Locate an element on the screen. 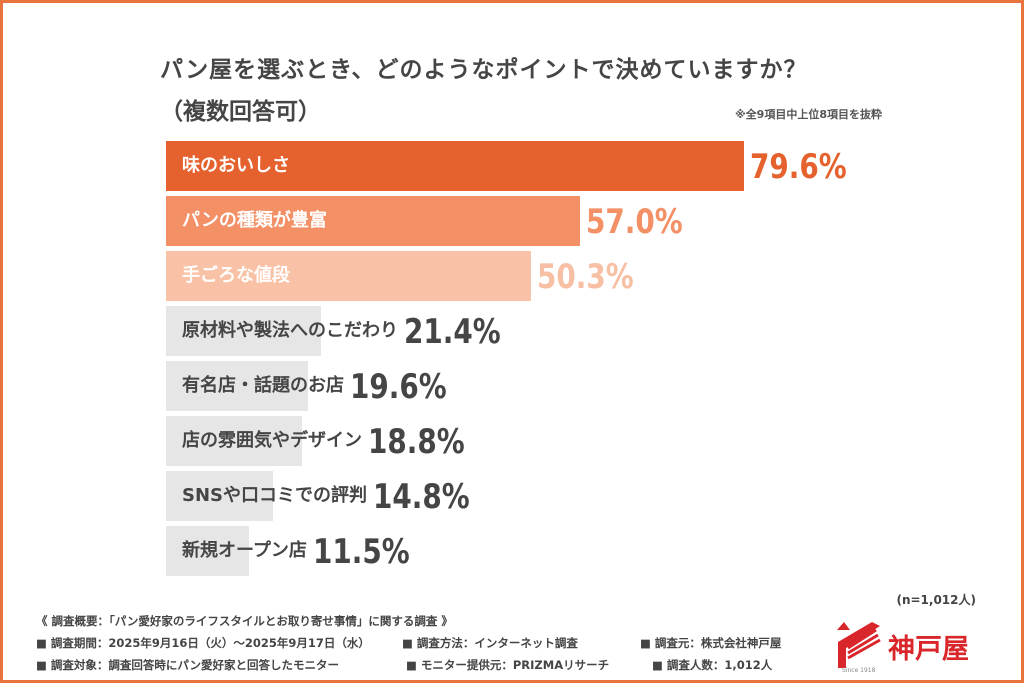 This screenshot has height=683, width=1024. footer-target: ■ 調査対象：調査回答時にパン愛好家と回答したモニター is located at coordinates (187, 665).